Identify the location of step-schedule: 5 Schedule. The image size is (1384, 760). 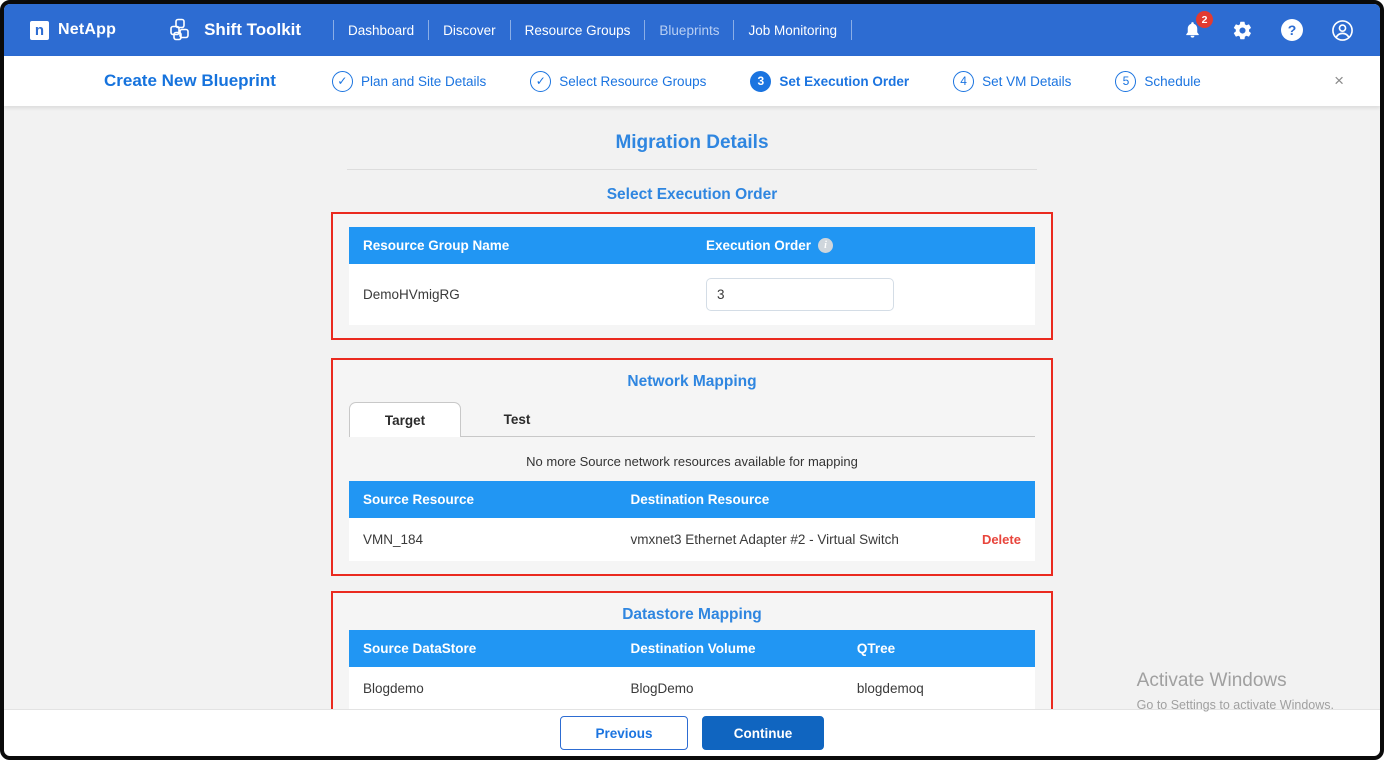
(1158, 81).